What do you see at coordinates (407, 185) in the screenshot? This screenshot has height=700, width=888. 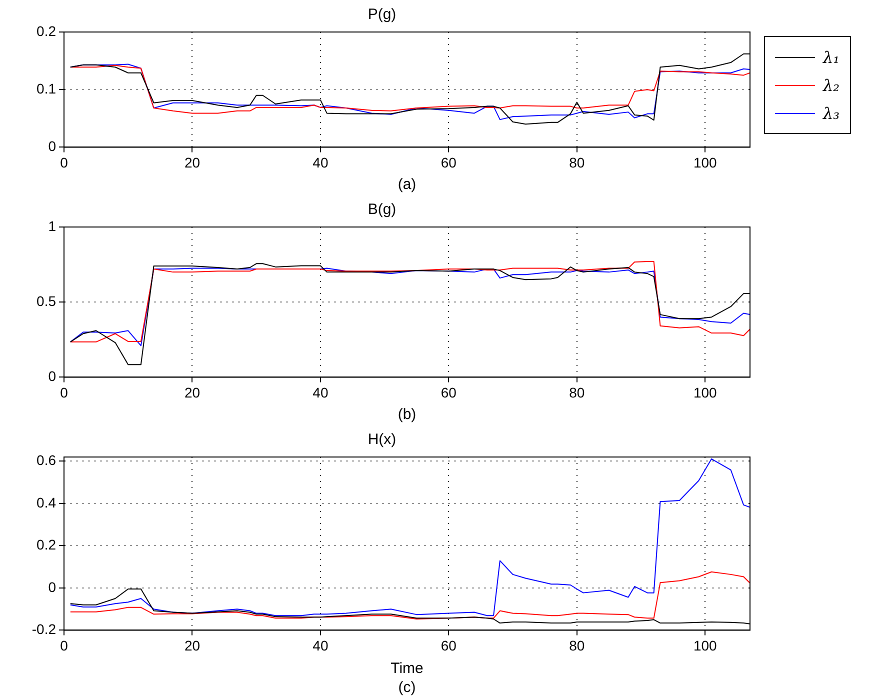 I see `text: (a)` at bounding box center [407, 185].